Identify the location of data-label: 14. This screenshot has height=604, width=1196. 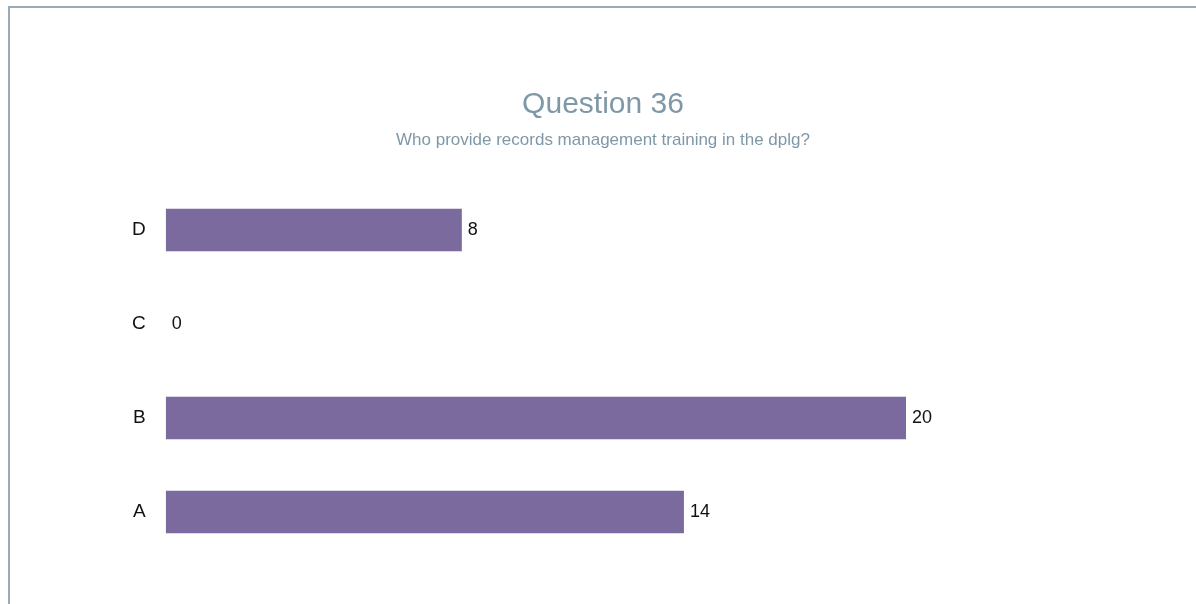
(699, 510).